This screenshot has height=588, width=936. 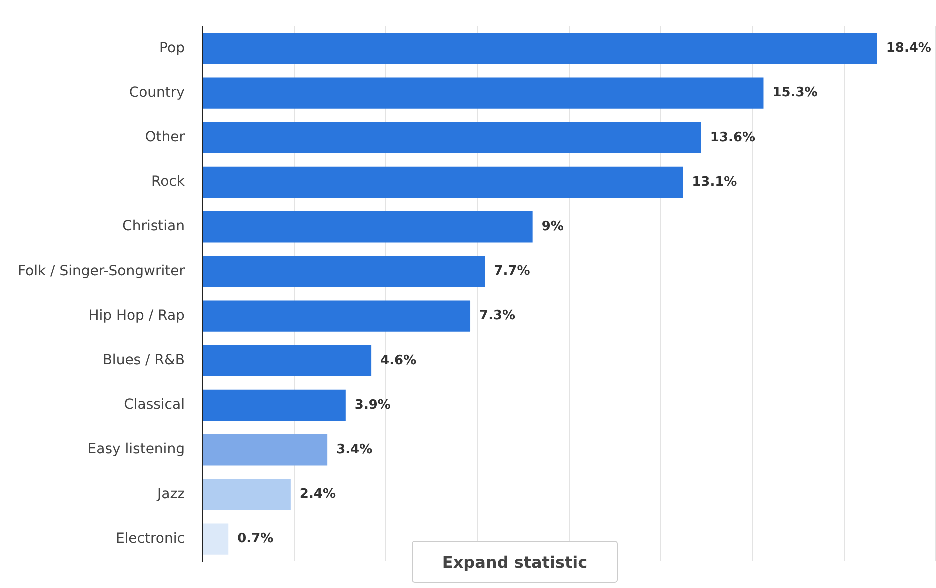 I want to click on y-tick-label: Country, so click(x=157, y=92).